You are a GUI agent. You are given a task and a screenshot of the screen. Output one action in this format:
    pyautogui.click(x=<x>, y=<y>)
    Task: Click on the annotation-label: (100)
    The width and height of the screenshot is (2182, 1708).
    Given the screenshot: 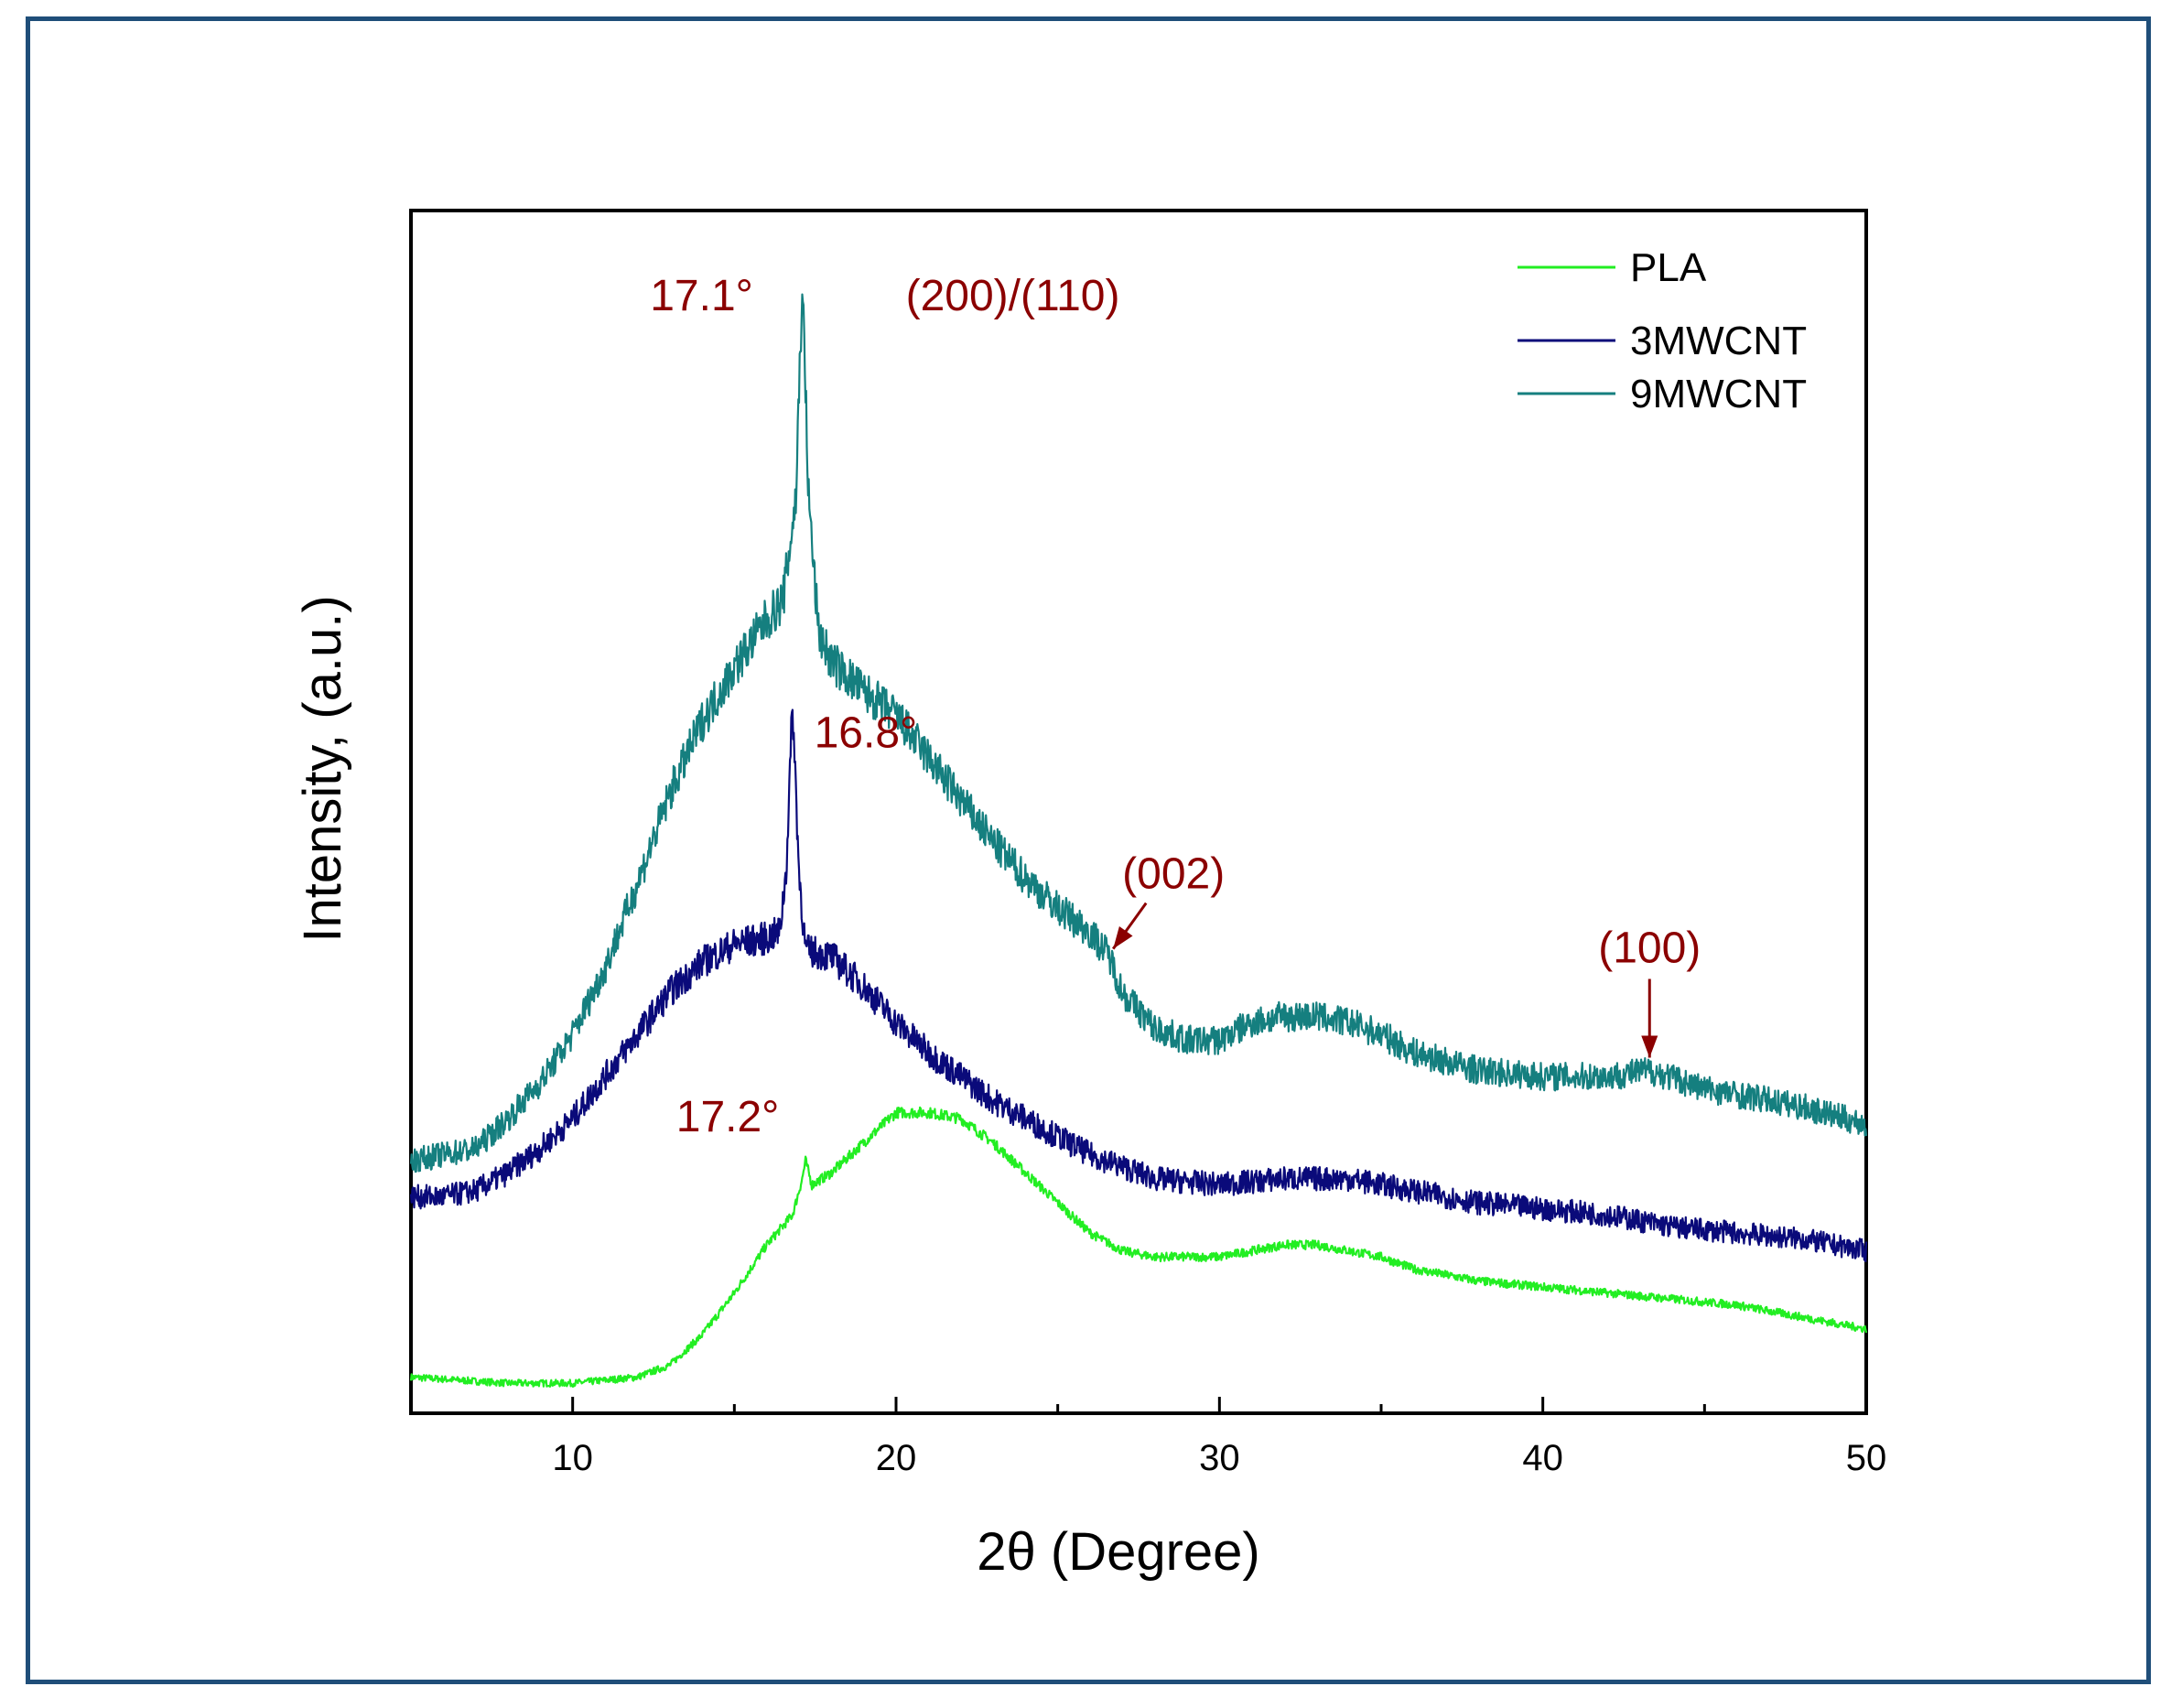 What is the action you would take?
    pyautogui.click(x=1650, y=949)
    